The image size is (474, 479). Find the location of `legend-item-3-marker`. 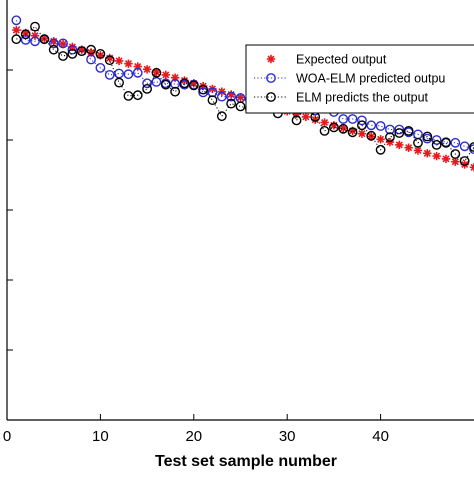

legend-item-3-marker is located at coordinates (271, 97).